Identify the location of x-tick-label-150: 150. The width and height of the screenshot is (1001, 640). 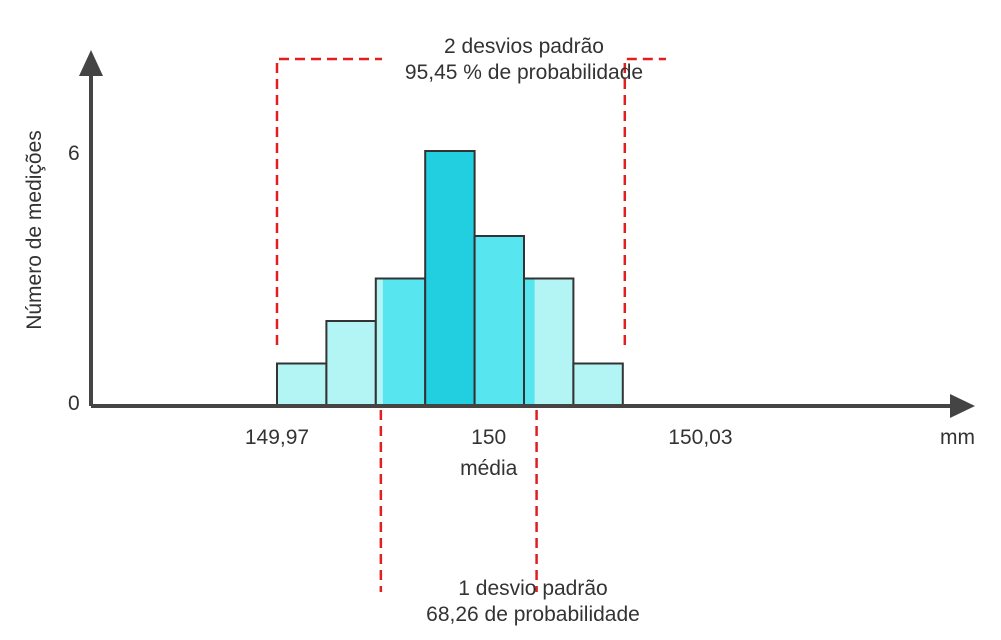
(489, 437).